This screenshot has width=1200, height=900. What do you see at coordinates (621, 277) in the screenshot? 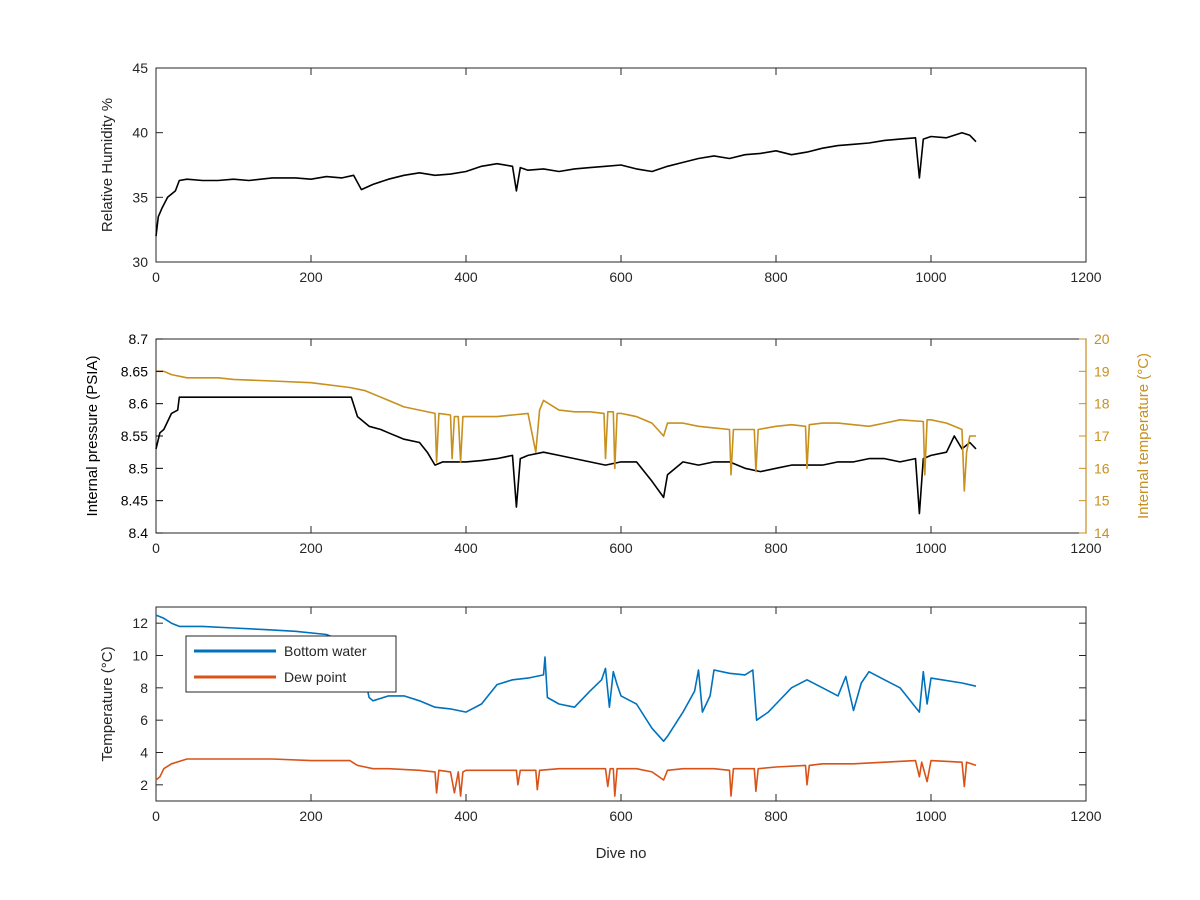
I see `humidity-x-tick-label: 600` at bounding box center [621, 277].